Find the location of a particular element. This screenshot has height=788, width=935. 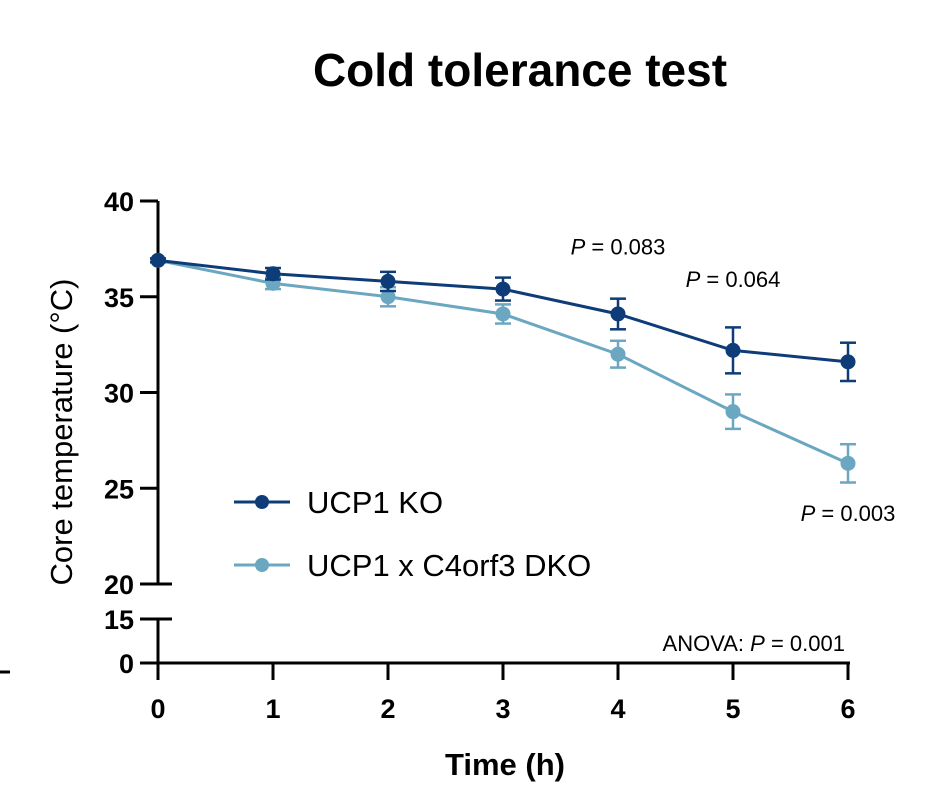

y-axis is located at coordinates (161, 432).